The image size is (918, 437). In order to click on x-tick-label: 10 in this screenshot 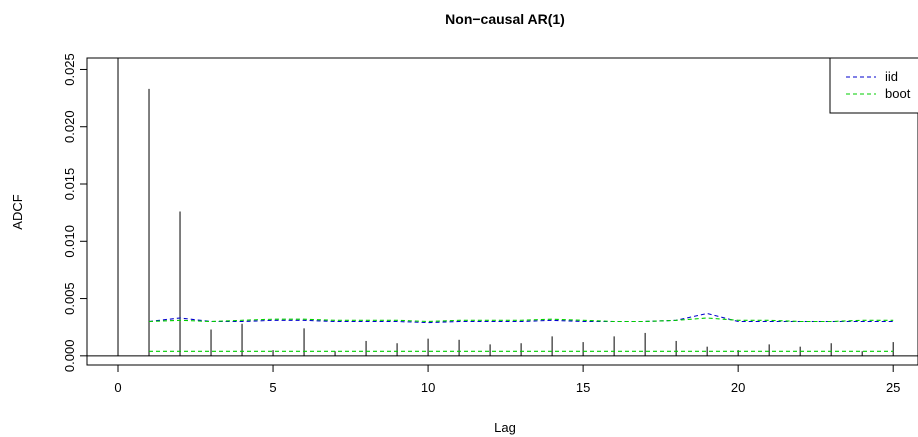, I will do `click(428, 387)`.